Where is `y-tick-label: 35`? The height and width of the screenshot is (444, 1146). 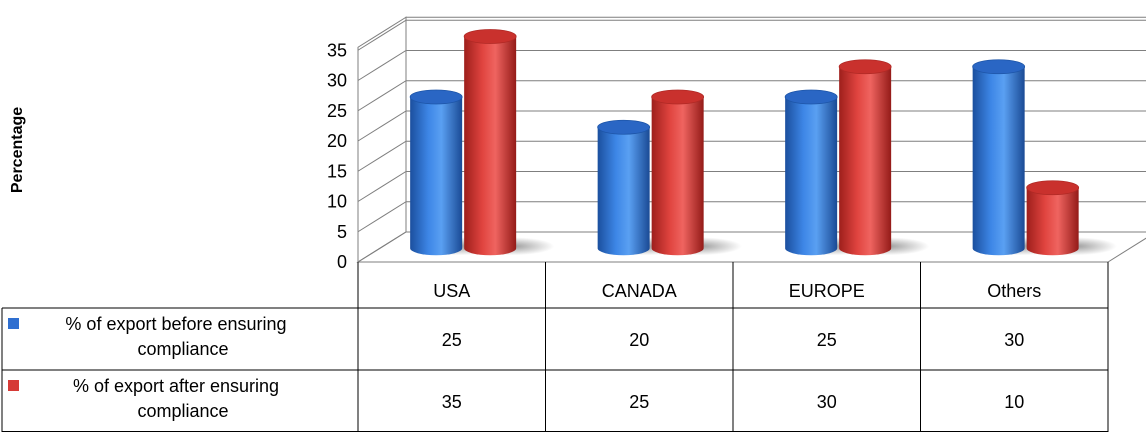
y-tick-label: 35 is located at coordinates (337, 50).